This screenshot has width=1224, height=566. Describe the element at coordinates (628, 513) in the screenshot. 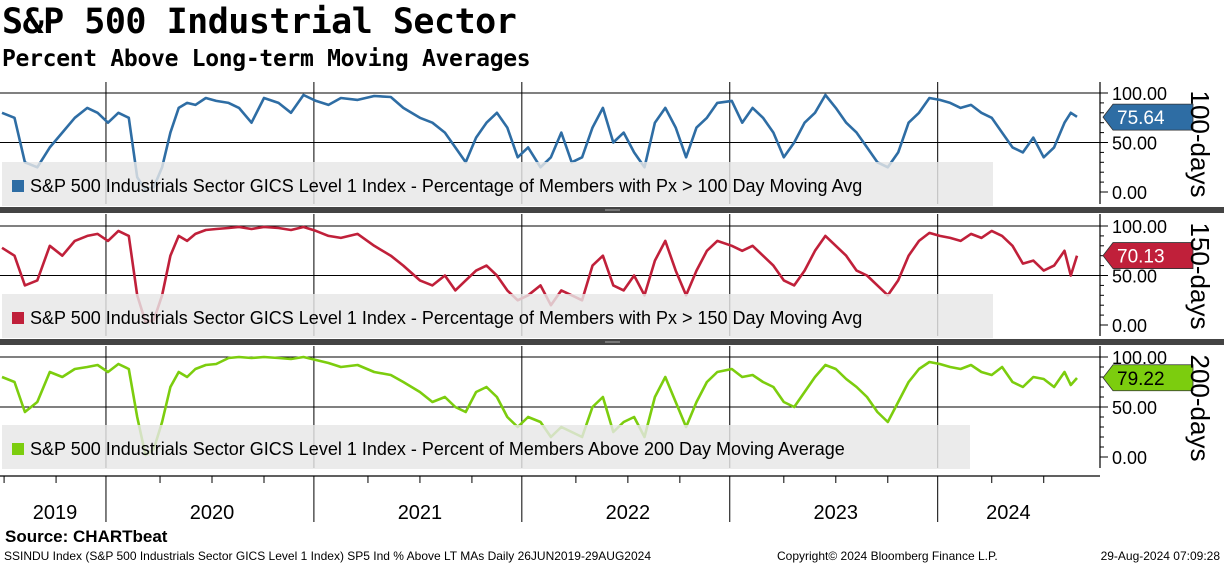

I see `x-tick-label: 2022` at that location.